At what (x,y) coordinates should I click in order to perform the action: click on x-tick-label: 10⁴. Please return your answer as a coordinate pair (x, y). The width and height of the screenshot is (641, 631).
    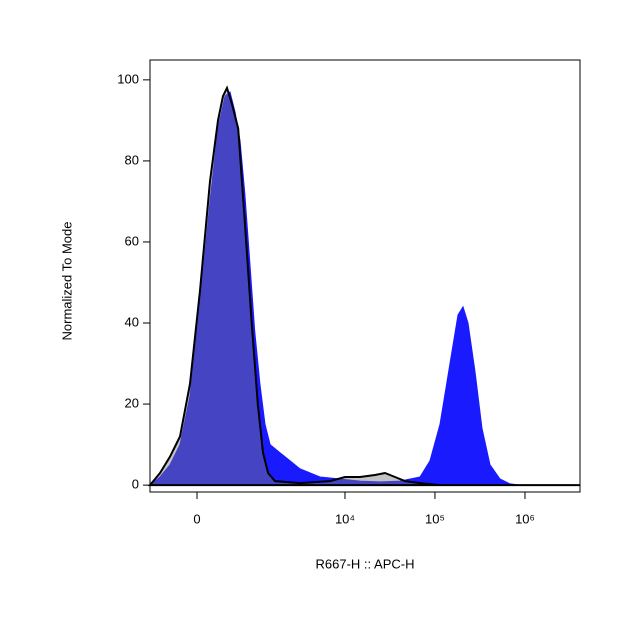
    Looking at the image, I should click on (345, 518).